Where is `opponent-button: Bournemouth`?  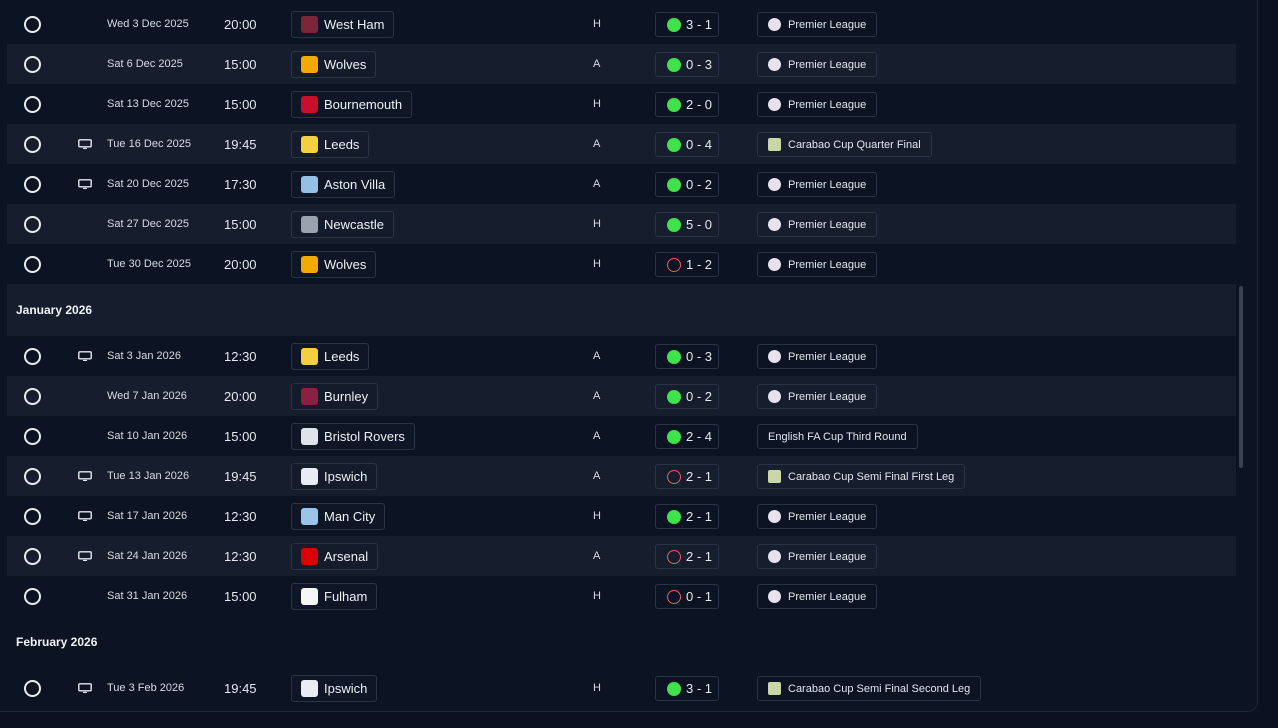
opponent-button: Bournemouth is located at coordinates (352, 104).